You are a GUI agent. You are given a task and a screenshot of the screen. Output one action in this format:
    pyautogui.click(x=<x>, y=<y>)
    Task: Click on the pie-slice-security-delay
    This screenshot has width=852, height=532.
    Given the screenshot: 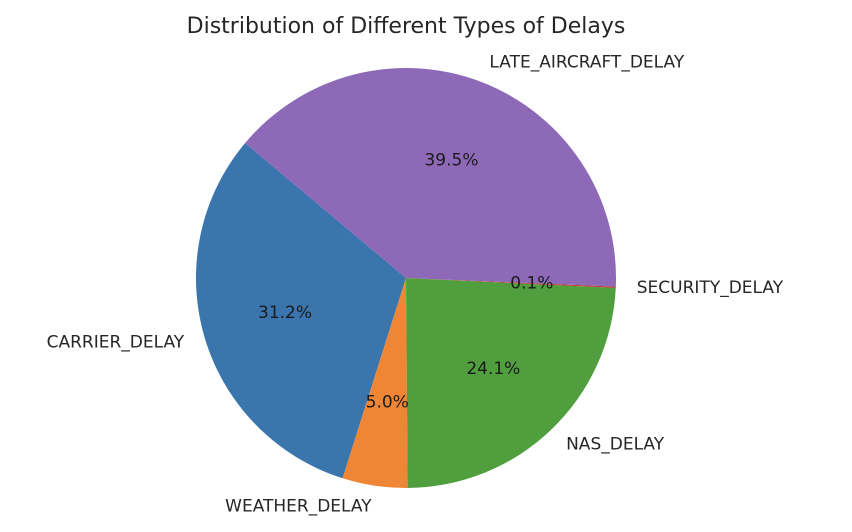 What is the action you would take?
    pyautogui.click(x=511, y=283)
    